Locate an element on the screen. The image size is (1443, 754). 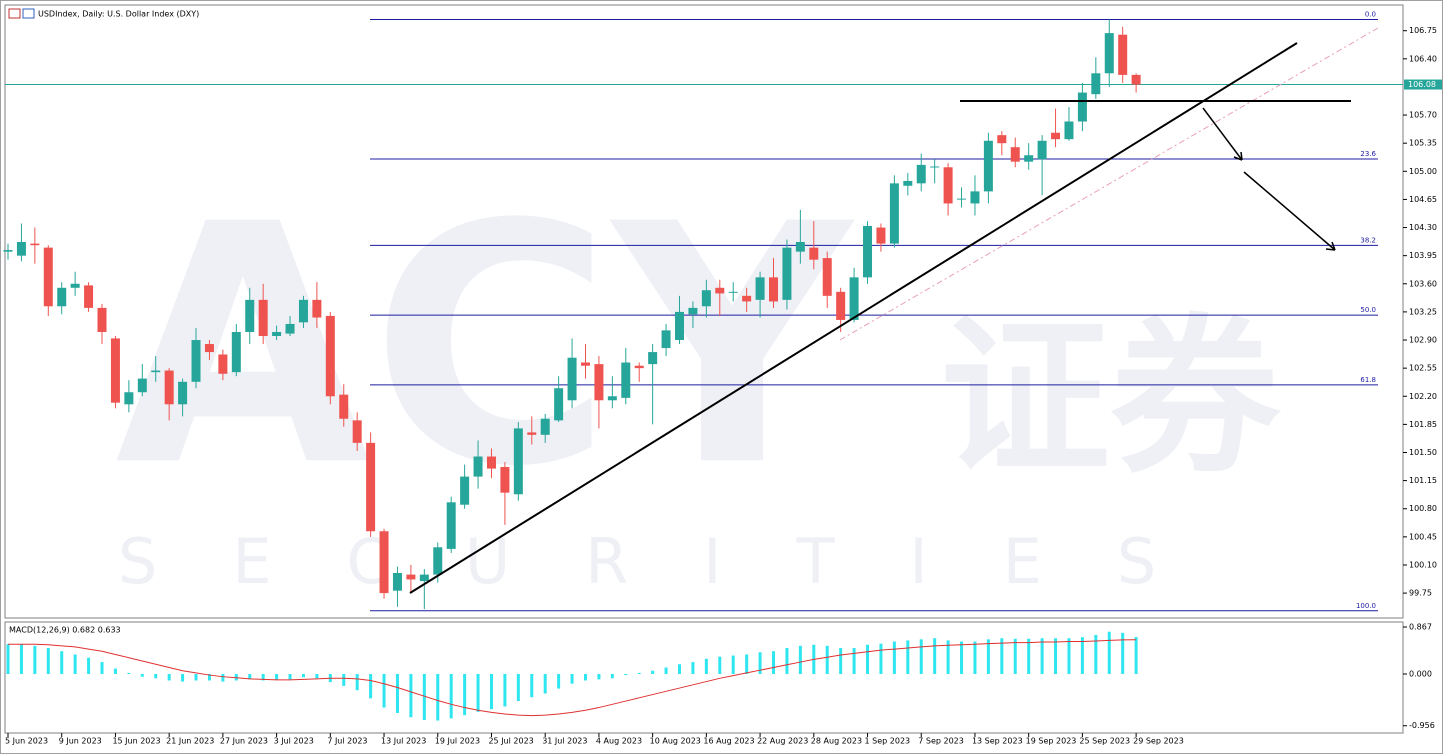
y-tick-label: 101.50 is located at coordinates (1423, 452).